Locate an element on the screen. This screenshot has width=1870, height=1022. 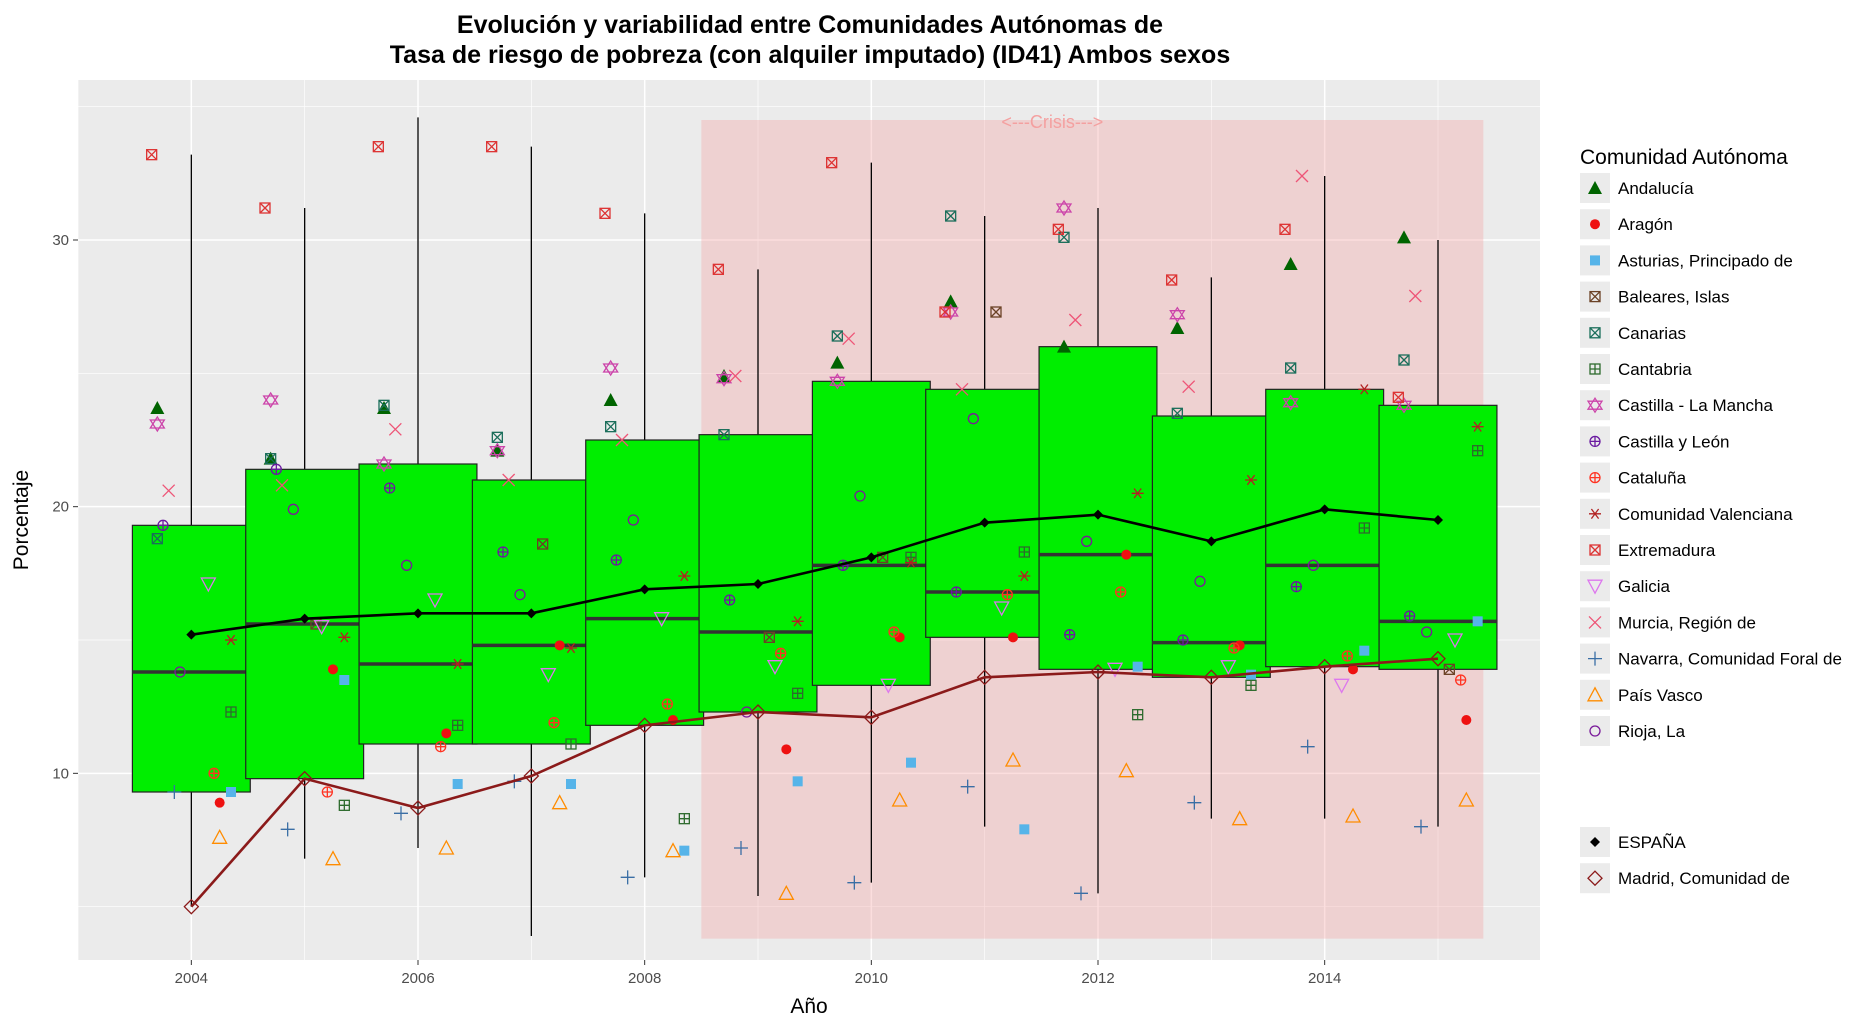
x-axis-title: Año is located at coordinates (808, 1006).